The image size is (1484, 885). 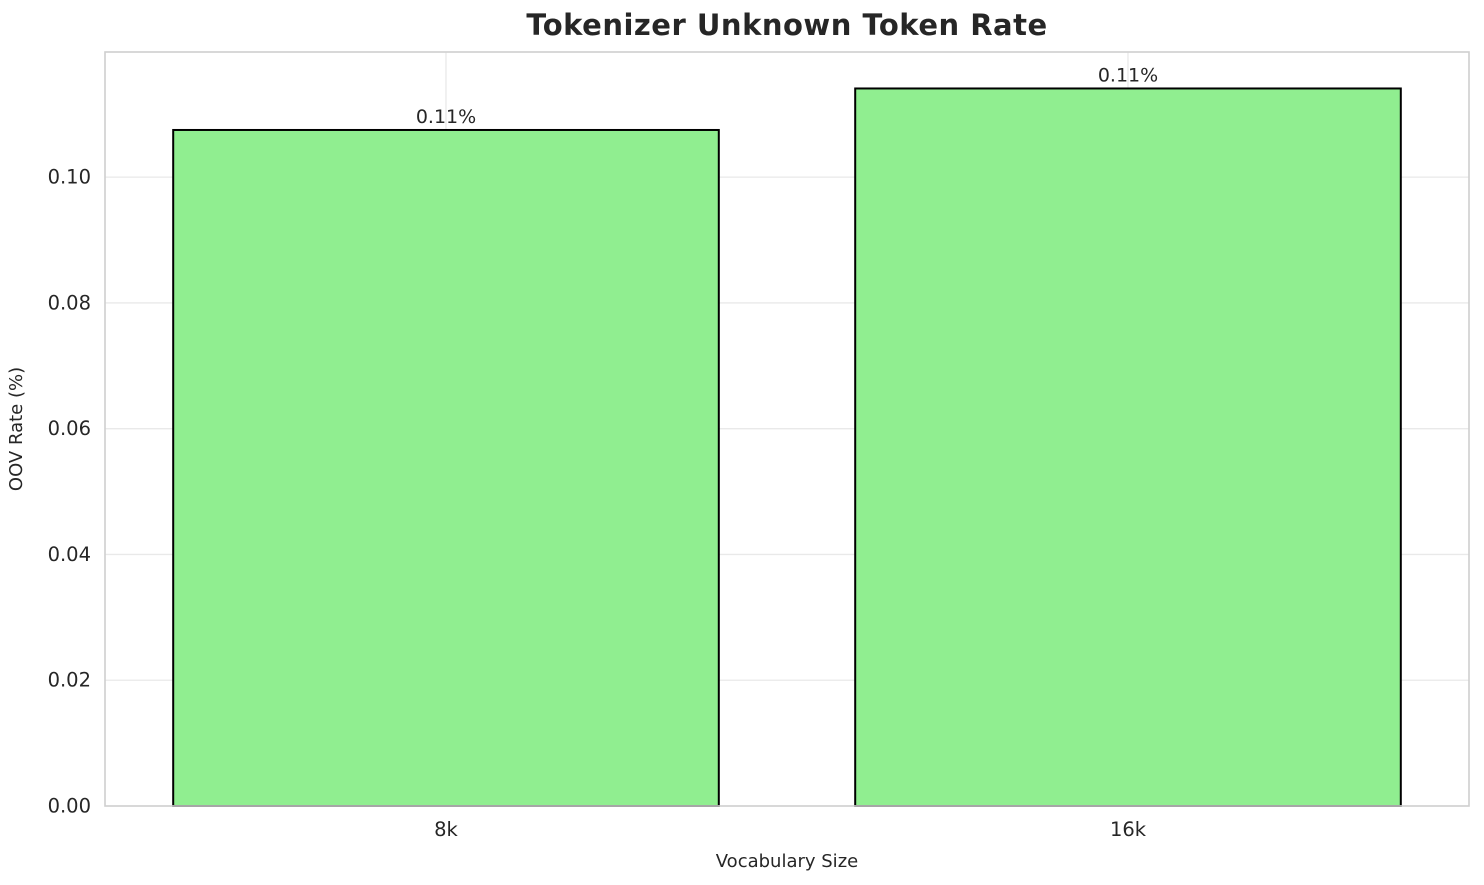 What do you see at coordinates (1128, 829) in the screenshot?
I see `x-tick-label: 16k` at bounding box center [1128, 829].